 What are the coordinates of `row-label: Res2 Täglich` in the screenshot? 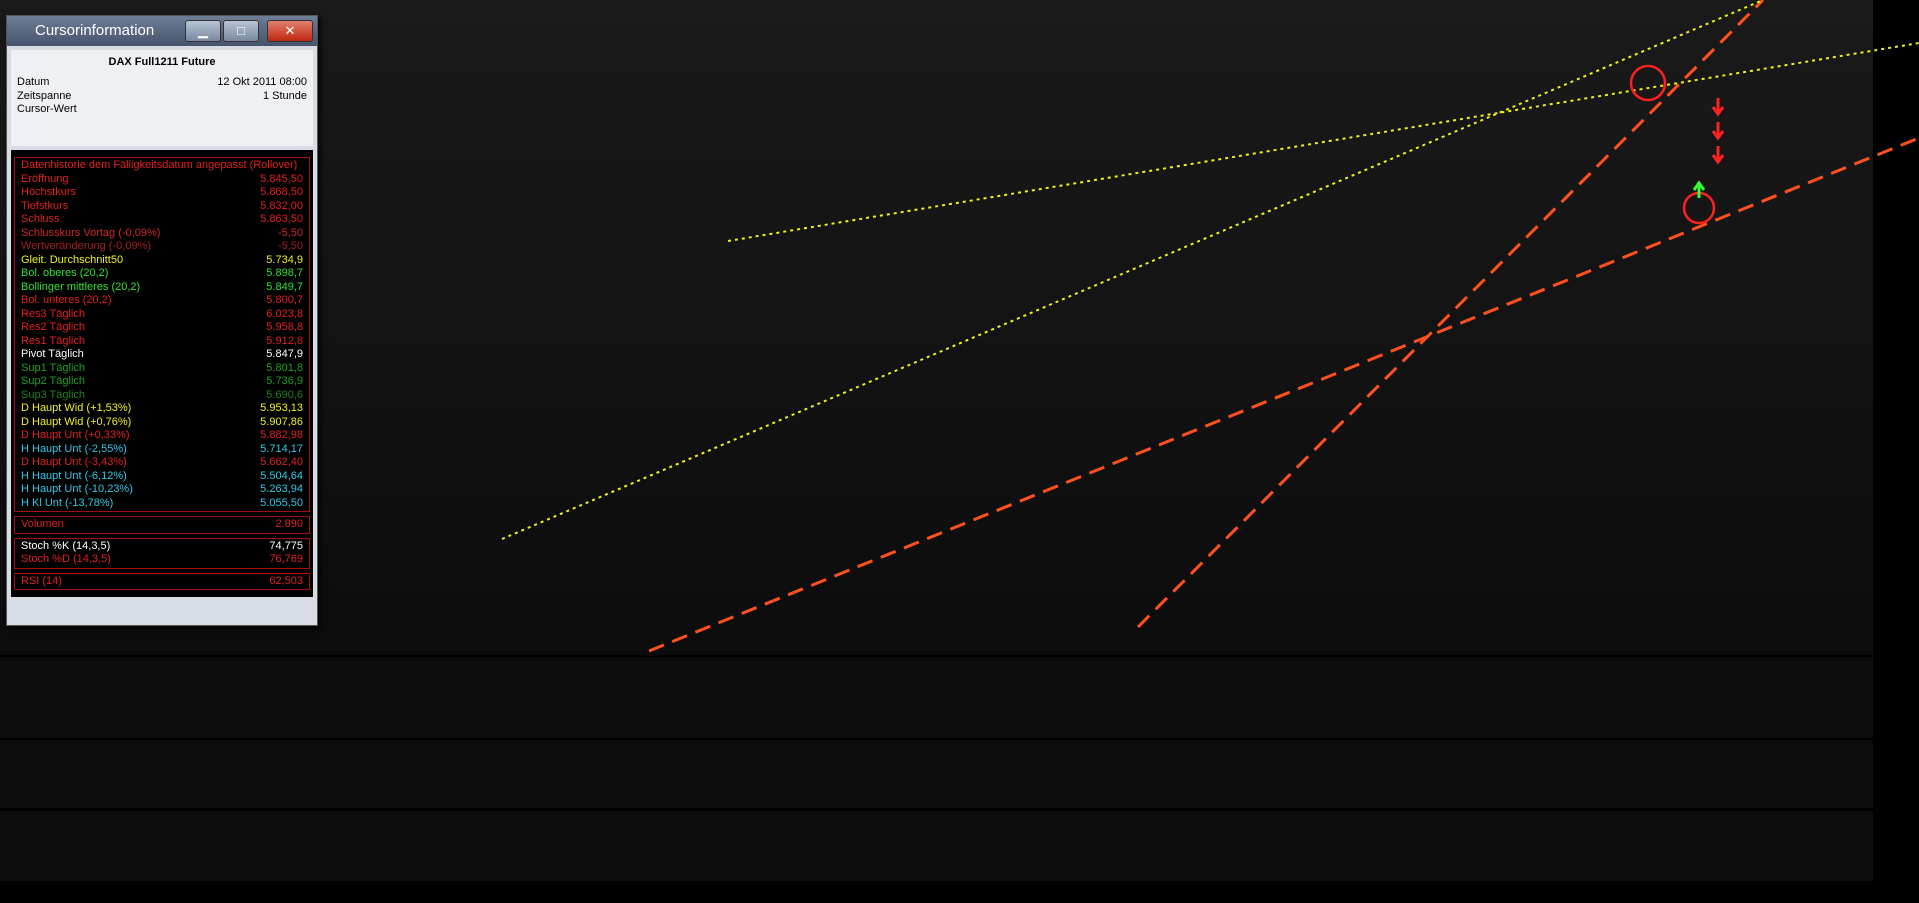 It's located at (53, 327).